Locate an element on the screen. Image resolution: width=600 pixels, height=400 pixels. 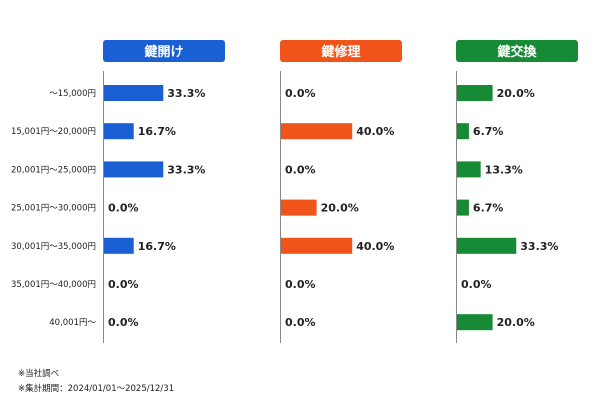
panel-title: 鍵修理 is located at coordinates (340, 52).